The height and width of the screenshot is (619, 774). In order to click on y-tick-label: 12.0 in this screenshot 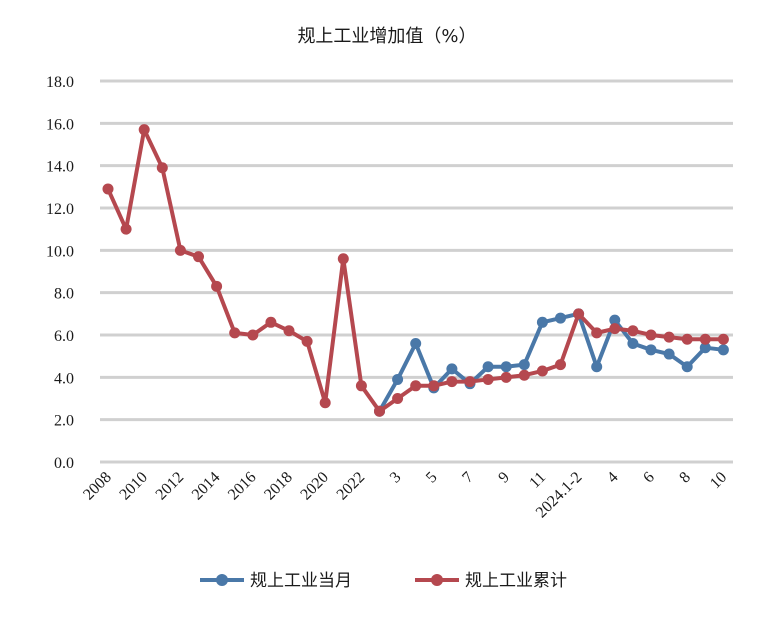, I will do `click(60, 209)`.